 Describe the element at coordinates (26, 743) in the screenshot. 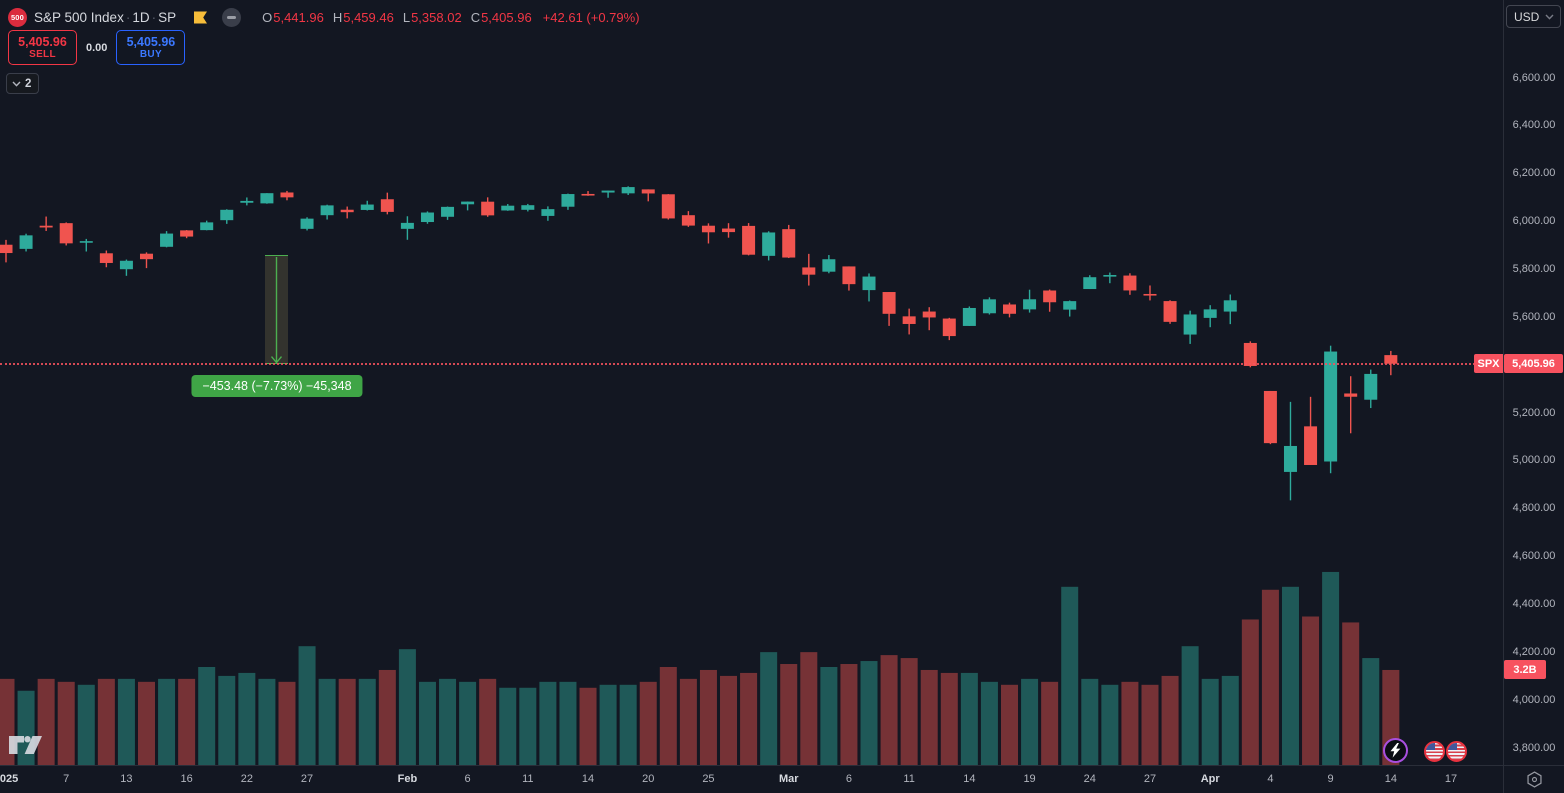

I see `tradingview-logo` at that location.